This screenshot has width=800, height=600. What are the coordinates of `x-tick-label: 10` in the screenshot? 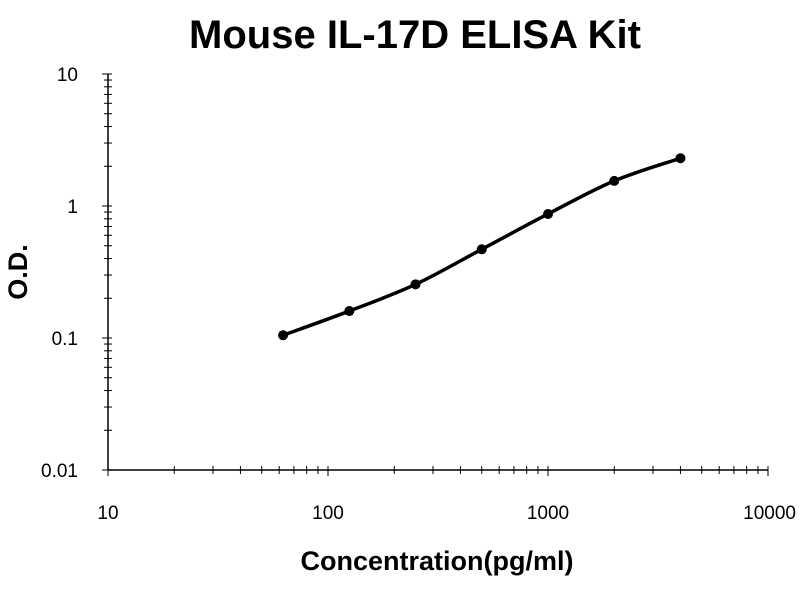 It's located at (107, 513).